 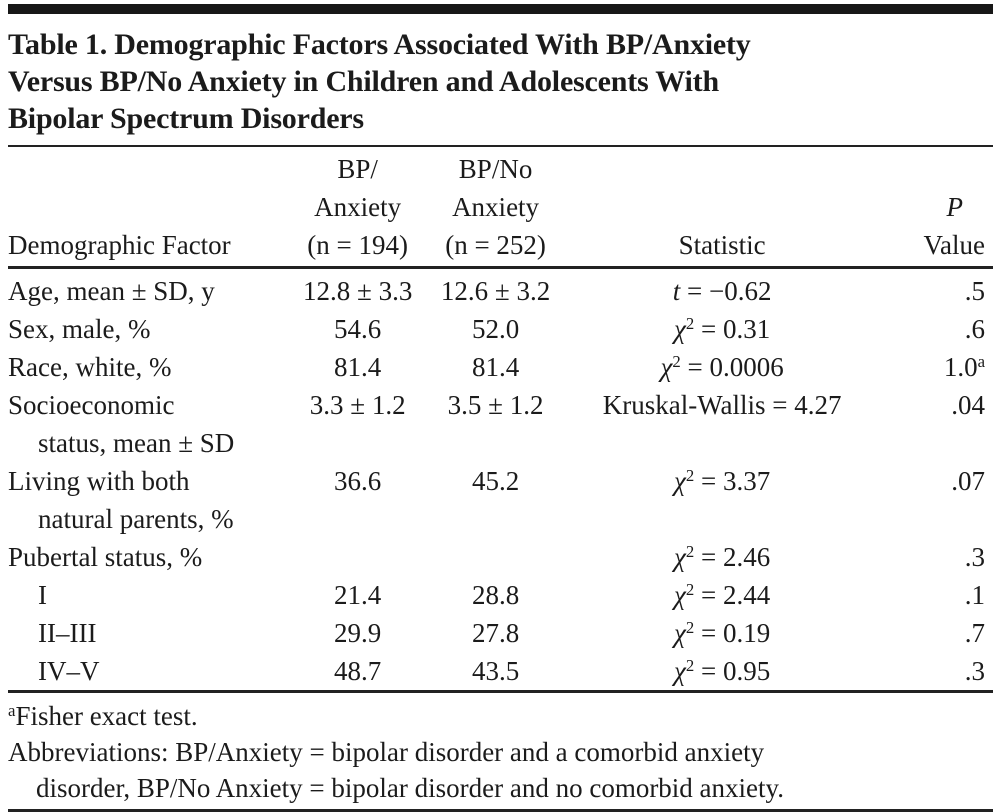 I want to click on cell-bp-anxiety: 36.6, so click(x=358, y=481).